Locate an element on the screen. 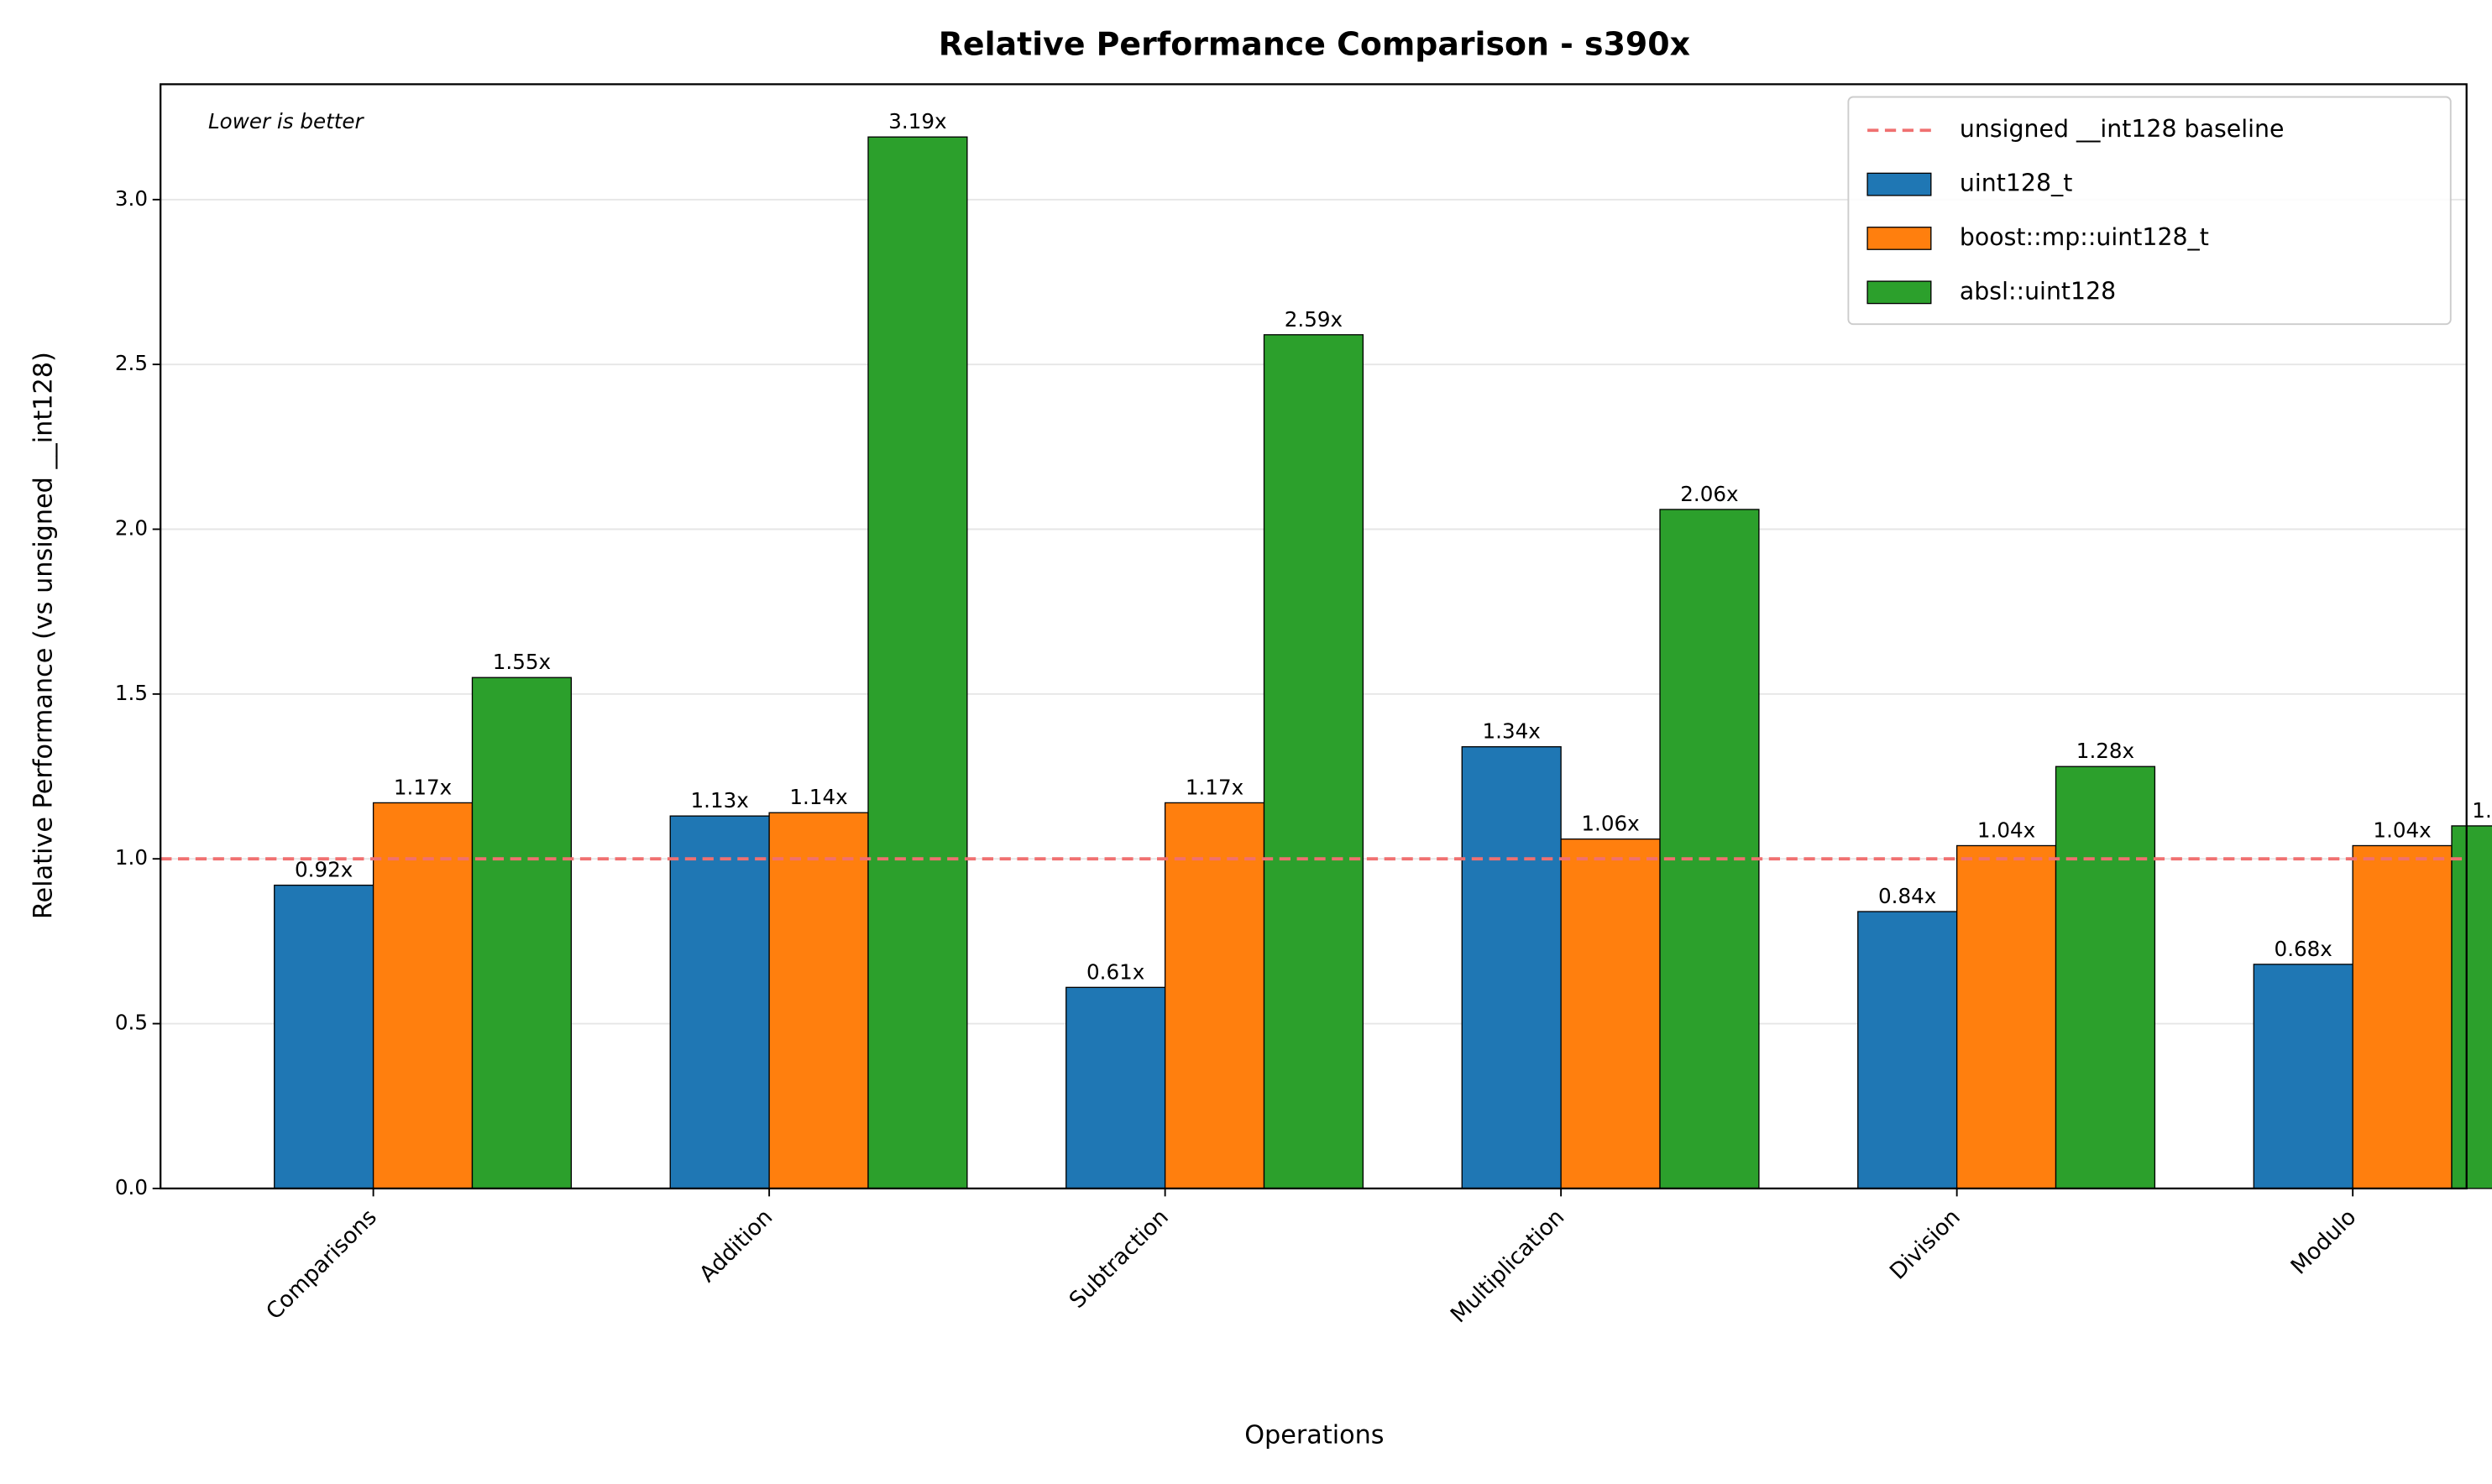 The image size is (2492, 1484). value-label: 0.92x is located at coordinates (324, 870).